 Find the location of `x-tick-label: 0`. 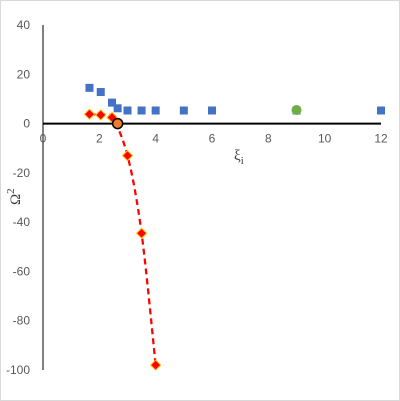

x-tick-label: 0 is located at coordinates (43, 139).